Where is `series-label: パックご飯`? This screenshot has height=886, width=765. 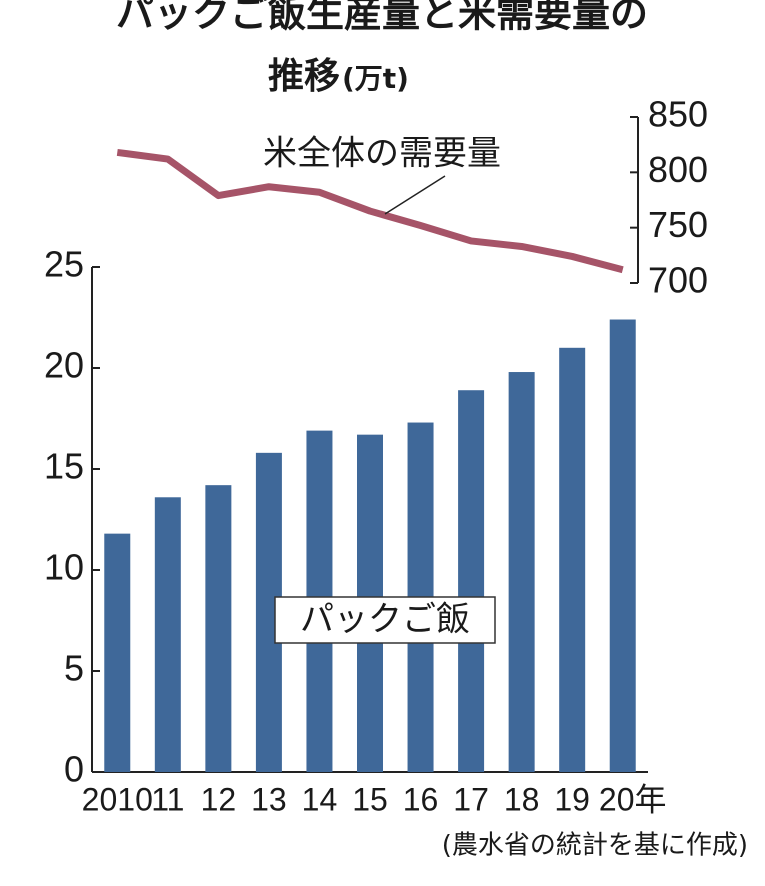 series-label: パックご飯 is located at coordinates (385, 620).